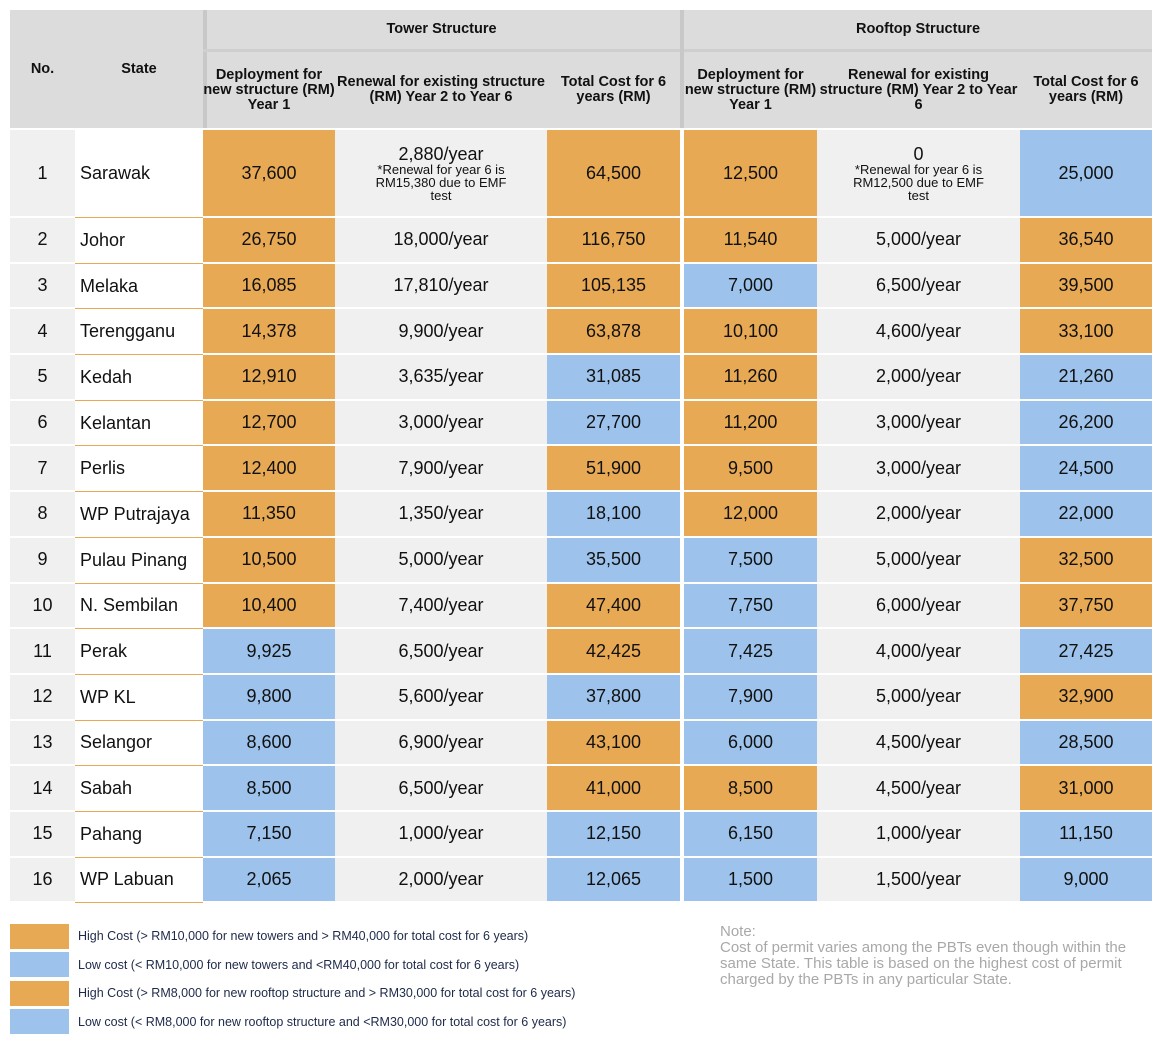 The height and width of the screenshot is (1043, 1158). What do you see at coordinates (139, 743) in the screenshot?
I see `state-name: Selangor` at bounding box center [139, 743].